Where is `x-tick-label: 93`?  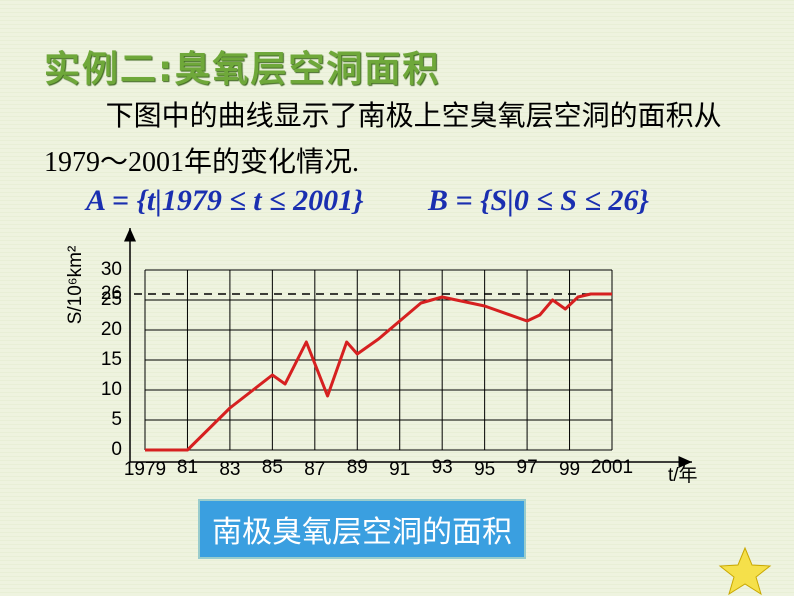 x-tick-label: 93 is located at coordinates (442, 467).